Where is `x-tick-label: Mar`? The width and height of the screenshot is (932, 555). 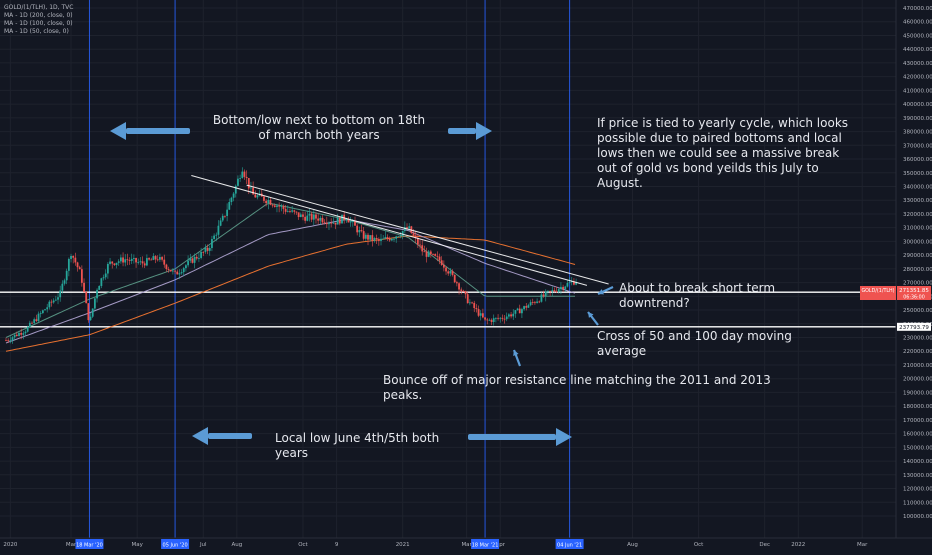
x-tick-label: Mar is located at coordinates (466, 545).